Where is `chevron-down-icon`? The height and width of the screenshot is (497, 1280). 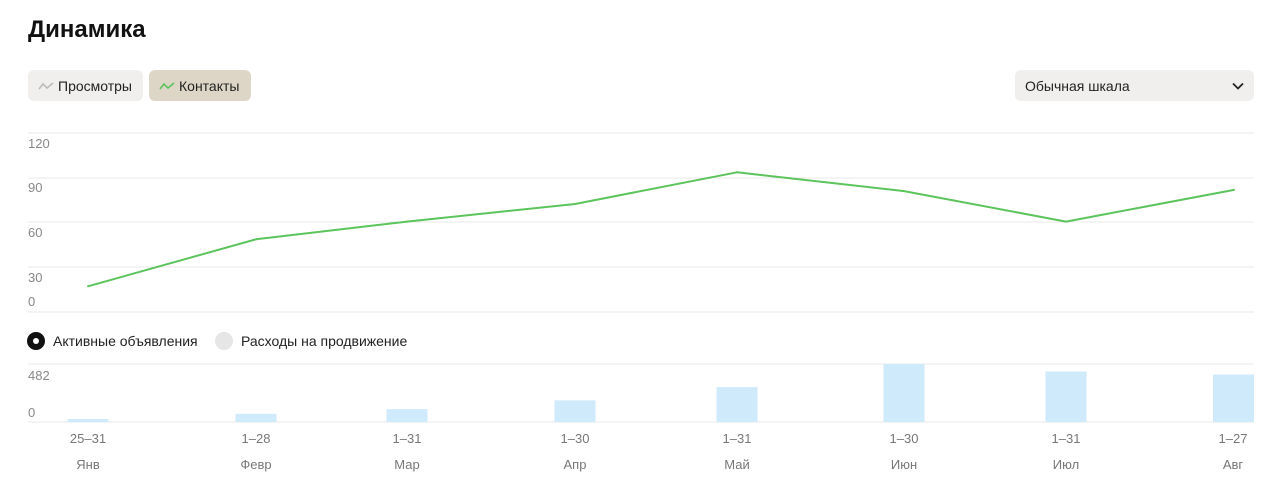
chevron-down-icon is located at coordinates (1238, 86).